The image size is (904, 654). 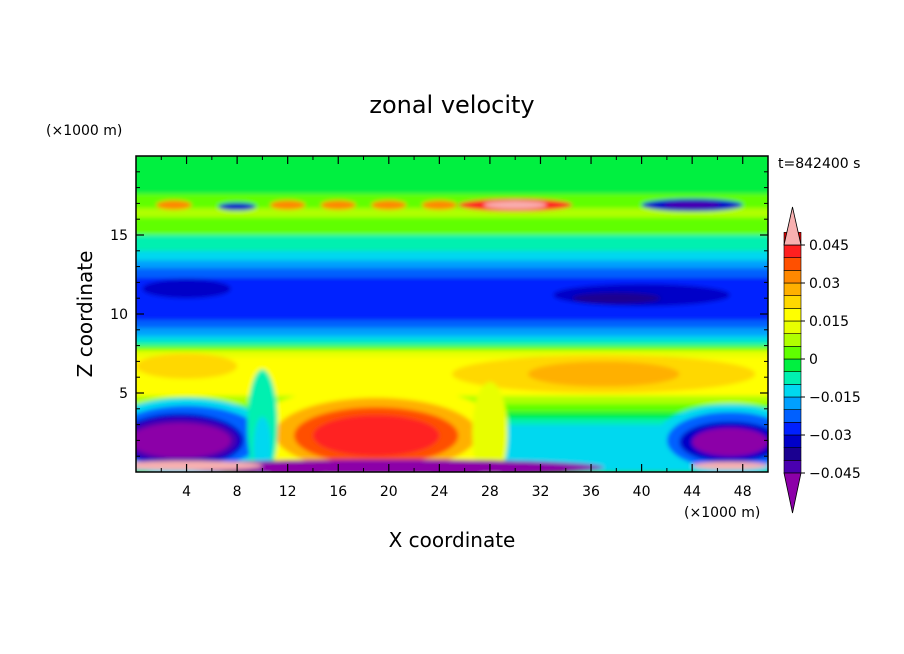 I want to click on x-tick-label: 24, so click(x=439, y=492).